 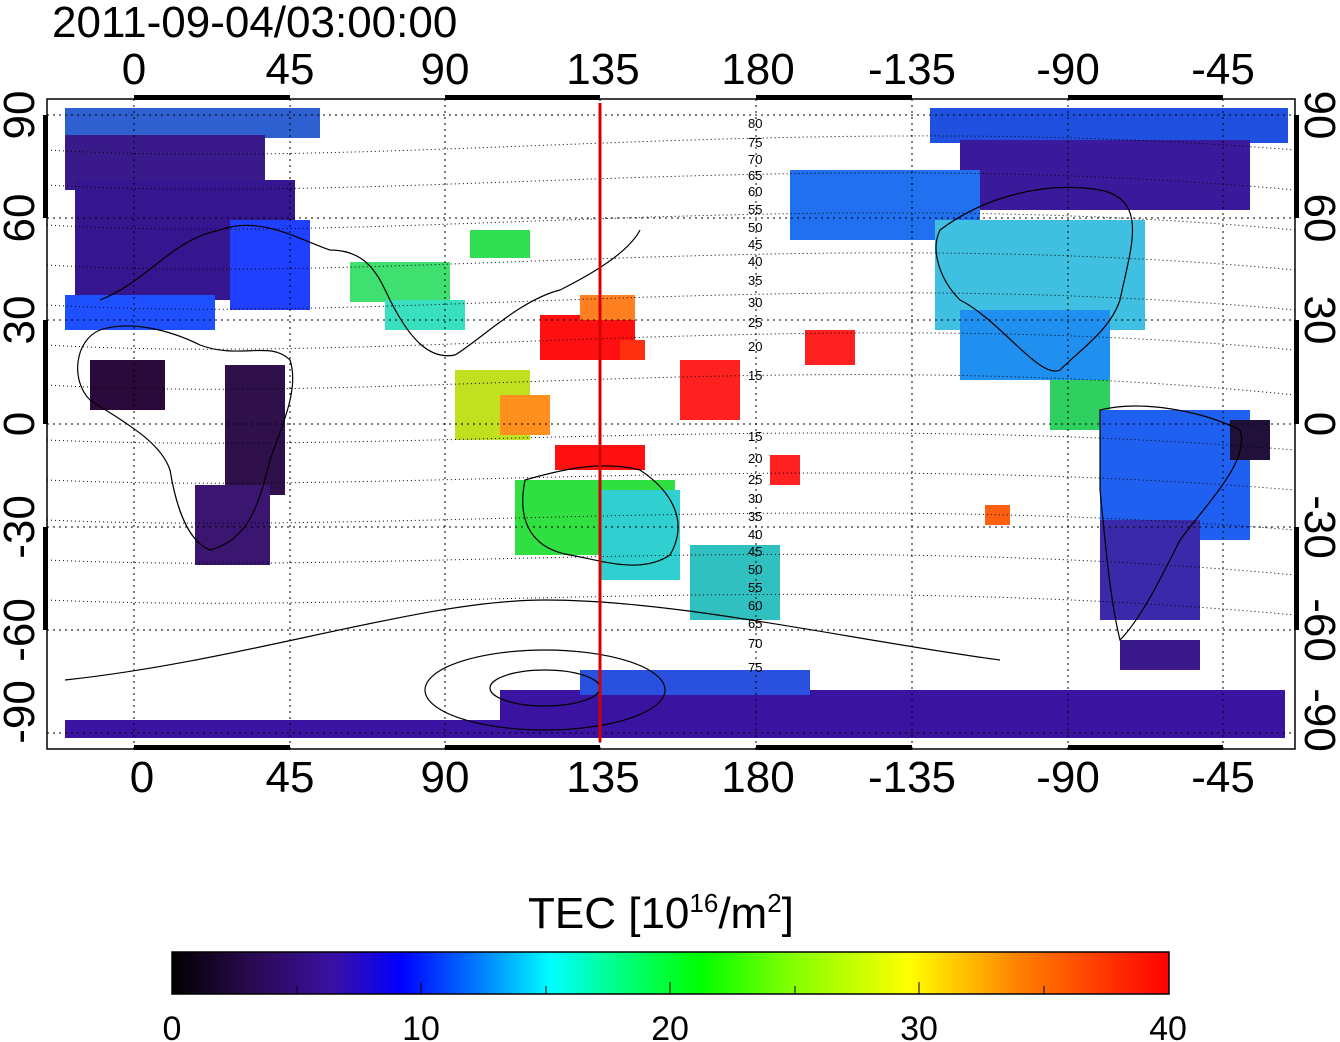 I want to click on colorbar-title-close: ], so click(x=788, y=913).